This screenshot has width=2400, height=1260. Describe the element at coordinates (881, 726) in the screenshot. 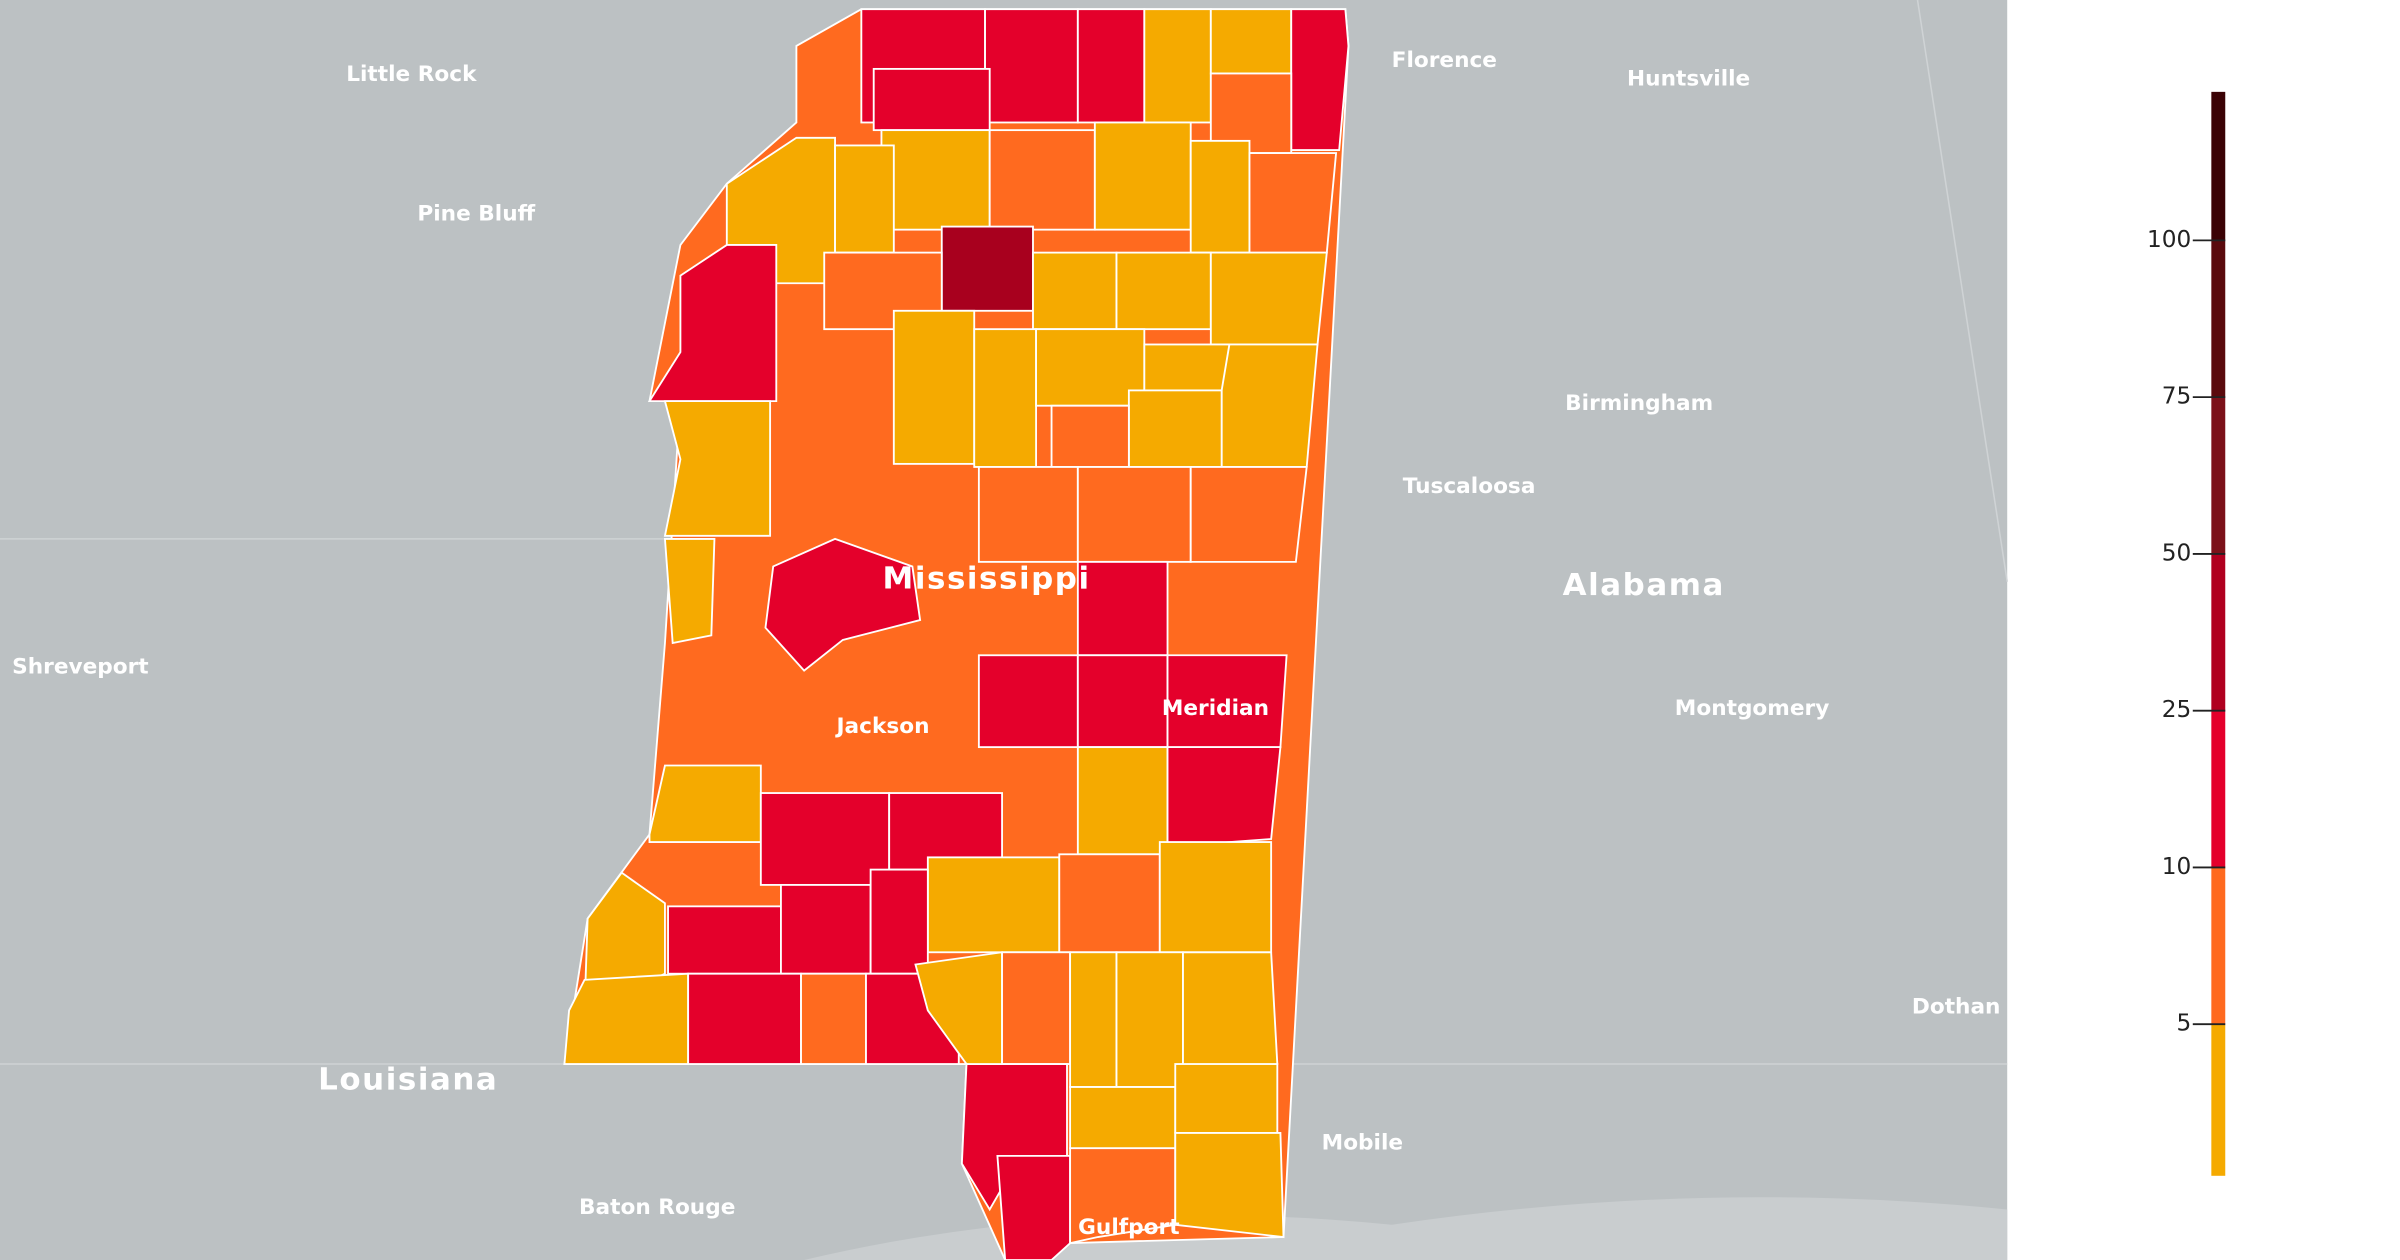

I see `place-label: Jackson` at that location.